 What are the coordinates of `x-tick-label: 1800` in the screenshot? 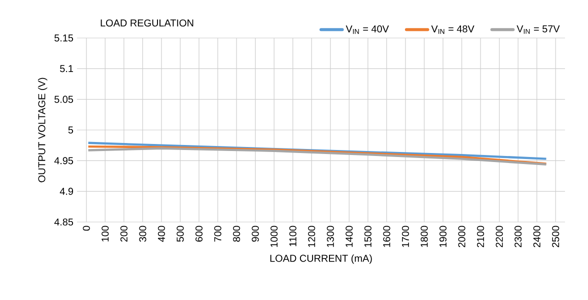 It's located at (424, 236).